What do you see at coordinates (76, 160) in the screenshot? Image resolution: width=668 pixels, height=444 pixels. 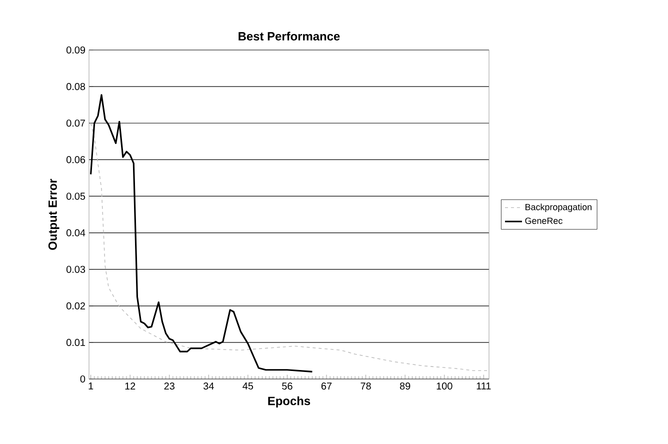 I see `y-tick-label: 0.06` at bounding box center [76, 160].